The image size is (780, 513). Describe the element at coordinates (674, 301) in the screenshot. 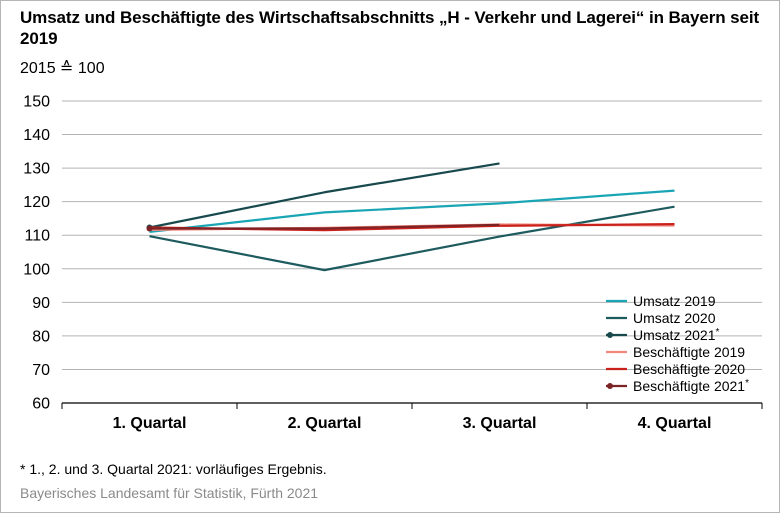

I see `legend-label: Umsatz 2019` at that location.